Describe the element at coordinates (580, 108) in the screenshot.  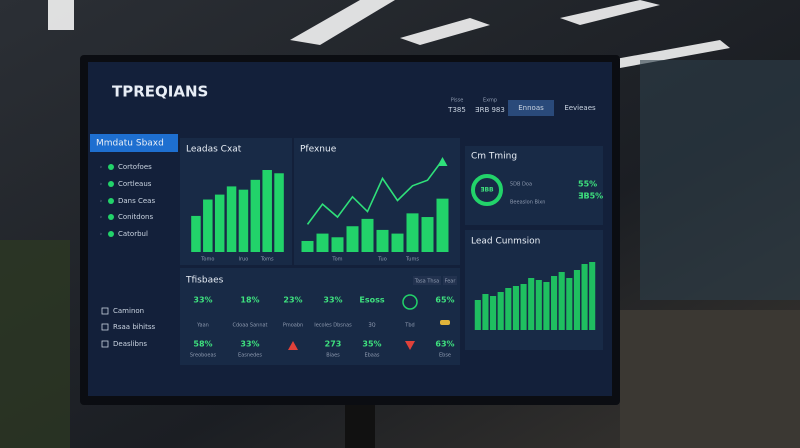
I see `button-label: Eevieaes` at that location.